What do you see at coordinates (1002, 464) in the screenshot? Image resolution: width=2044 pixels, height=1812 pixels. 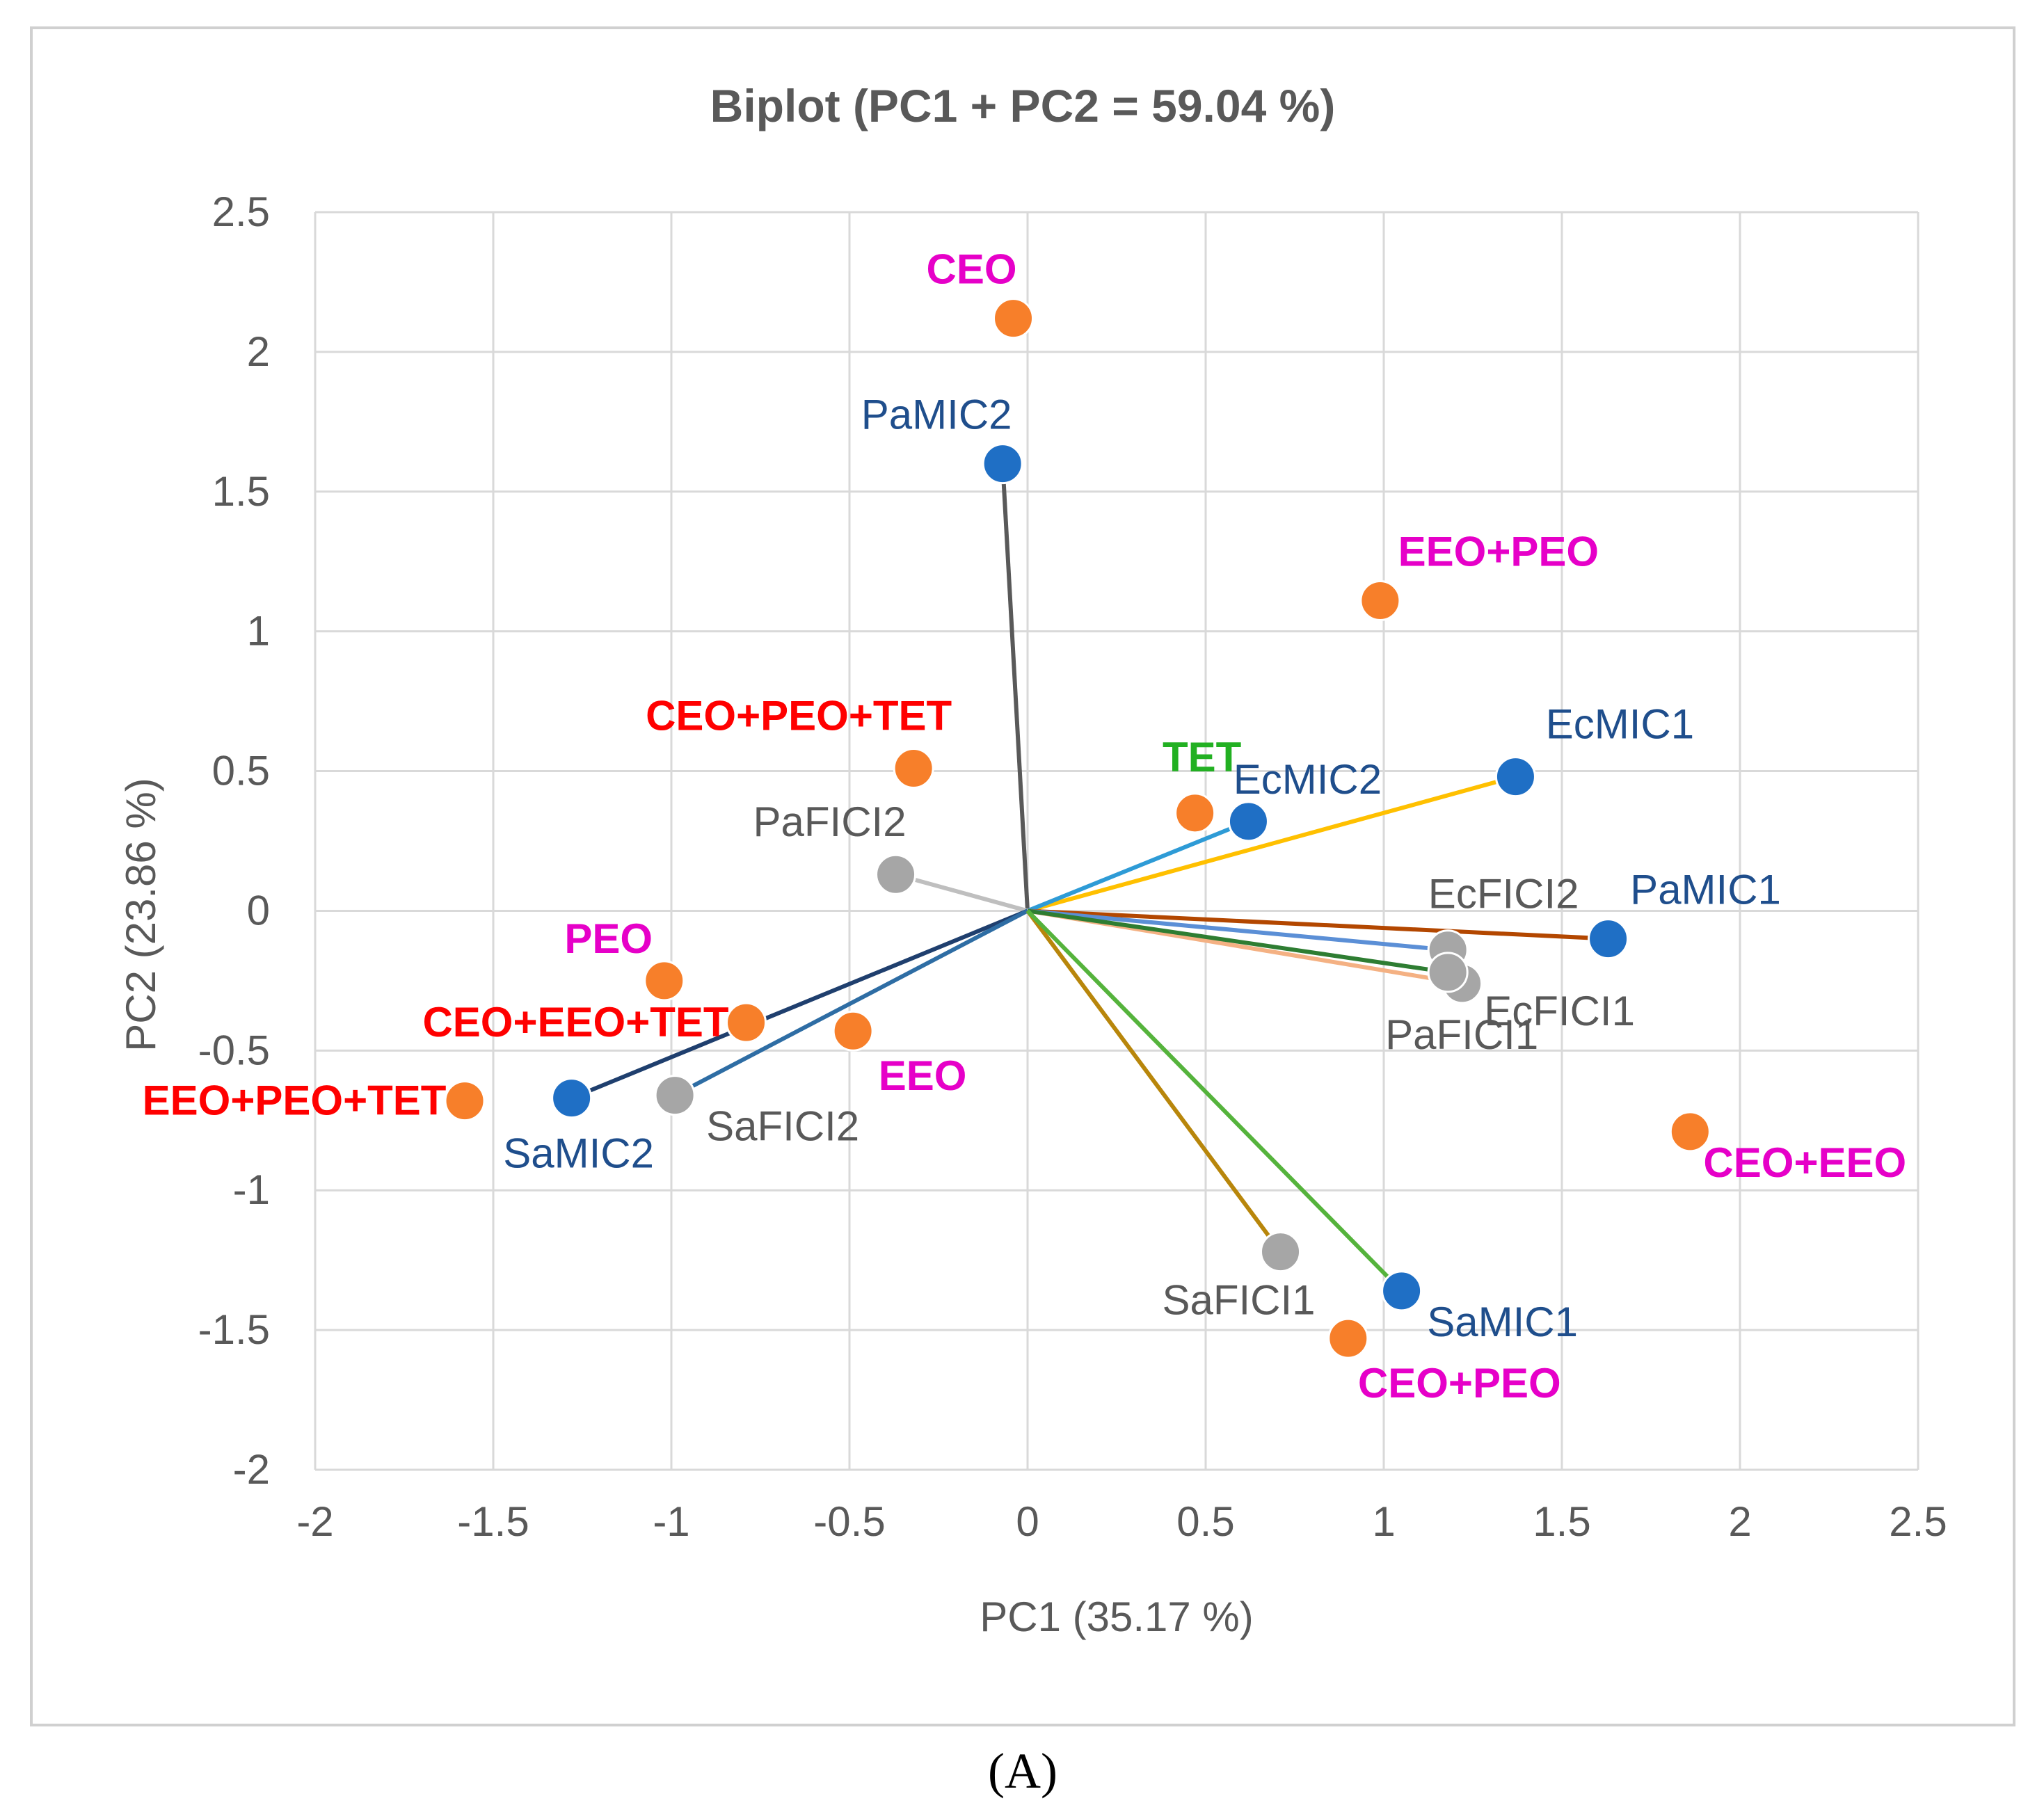 I see `variable-point-pamic2` at bounding box center [1002, 464].